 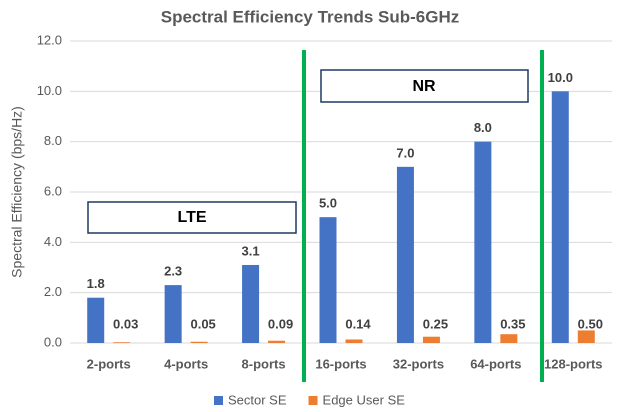 What do you see at coordinates (364, 399) in the screenshot?
I see `legend-label: Edge User SE` at bounding box center [364, 399].